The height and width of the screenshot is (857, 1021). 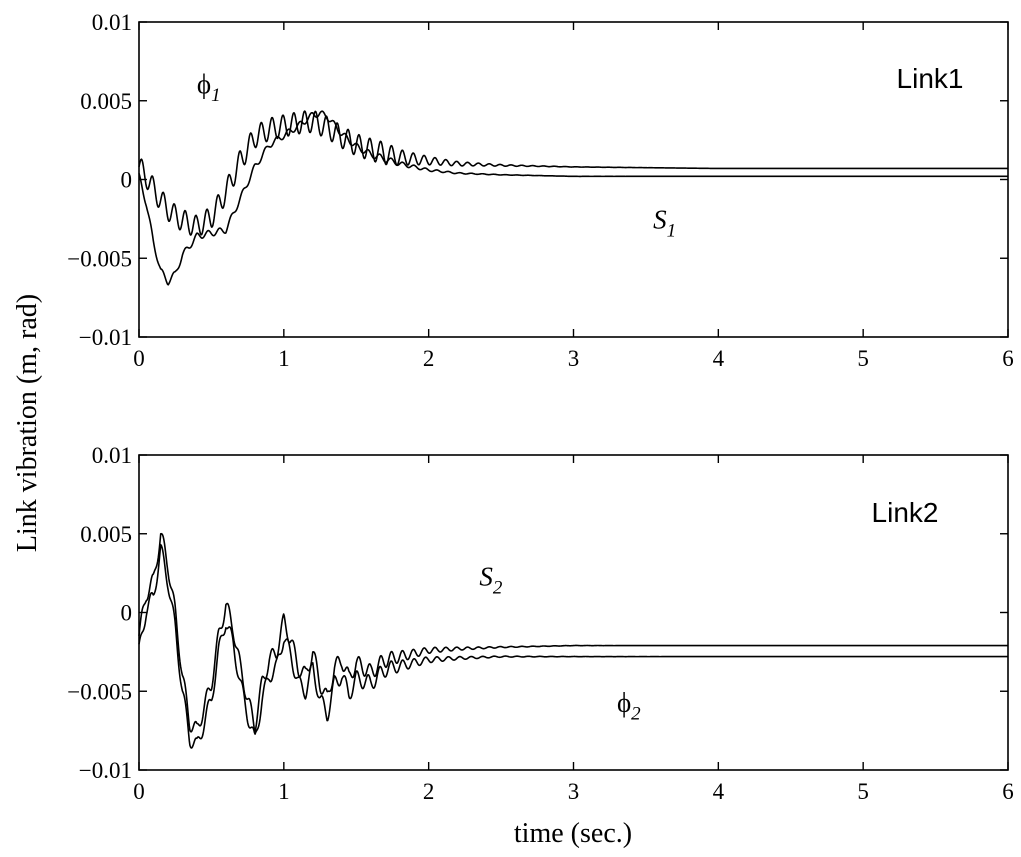 What do you see at coordinates (930, 78) in the screenshot?
I see `panel-title: Link1` at bounding box center [930, 78].